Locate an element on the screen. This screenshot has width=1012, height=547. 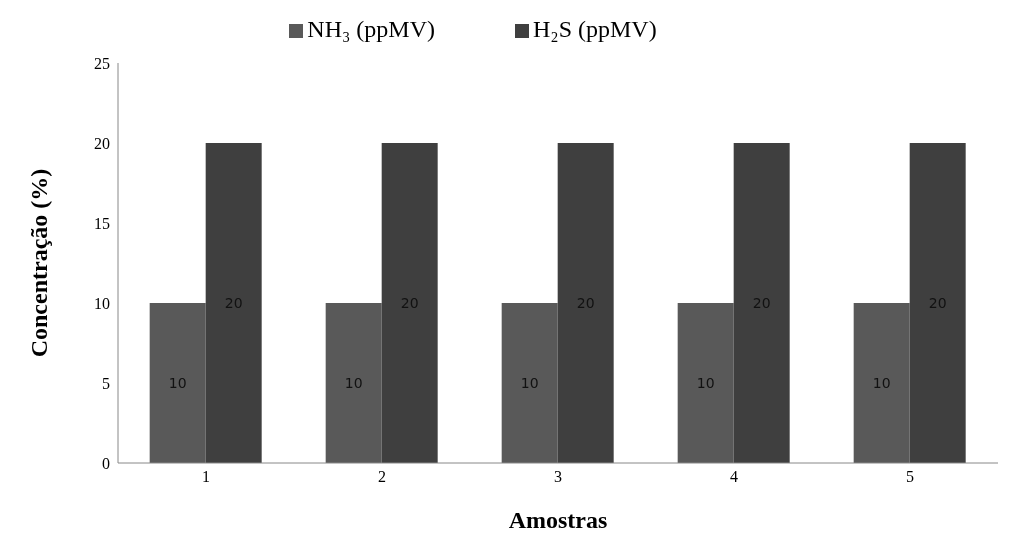
x-tick-label: 3 is located at coordinates (558, 477).